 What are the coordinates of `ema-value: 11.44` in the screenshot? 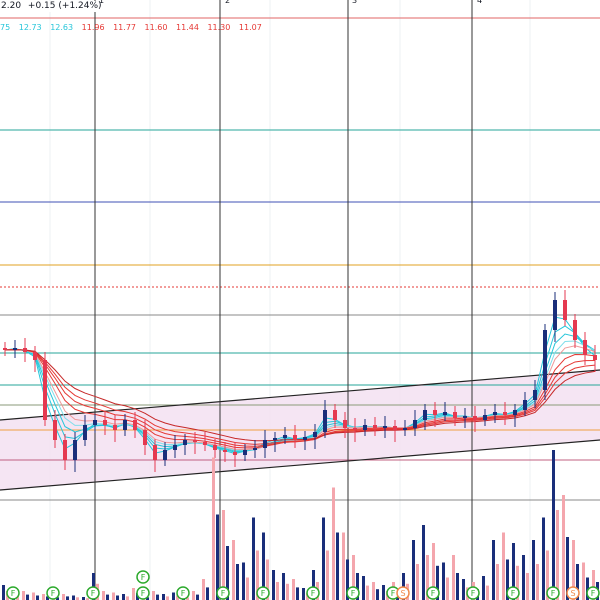 It's located at (187, 27).